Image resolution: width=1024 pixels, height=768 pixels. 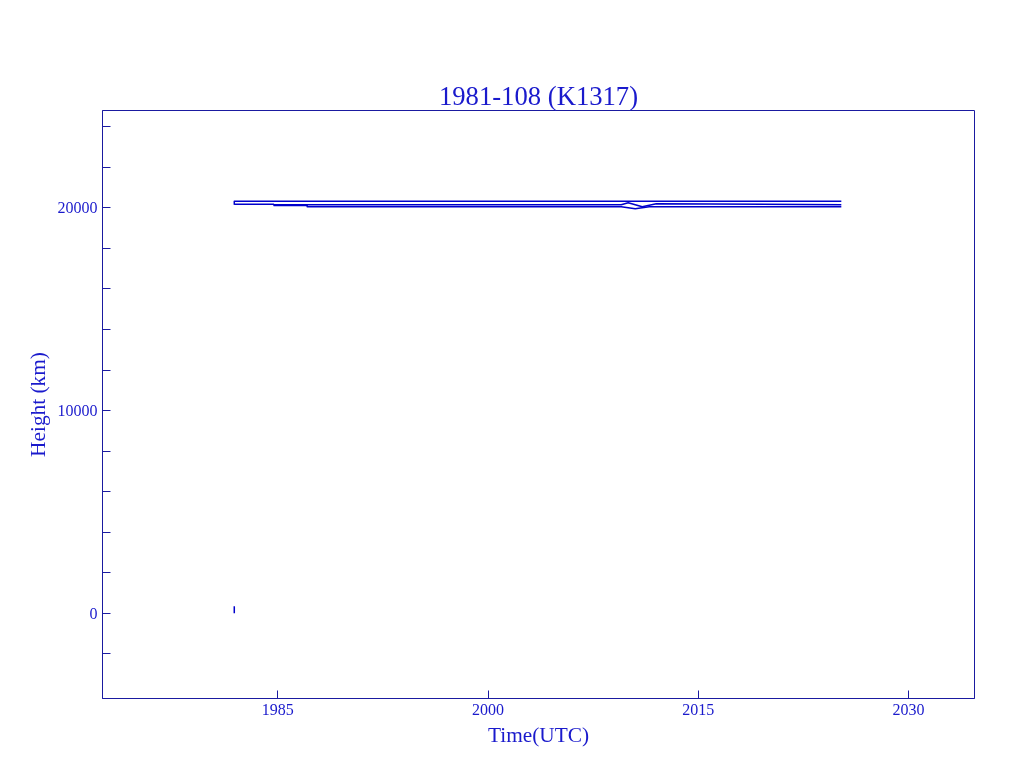 What do you see at coordinates (538, 95) in the screenshot?
I see `chart-title: 1981-108 (K1317)` at bounding box center [538, 95].